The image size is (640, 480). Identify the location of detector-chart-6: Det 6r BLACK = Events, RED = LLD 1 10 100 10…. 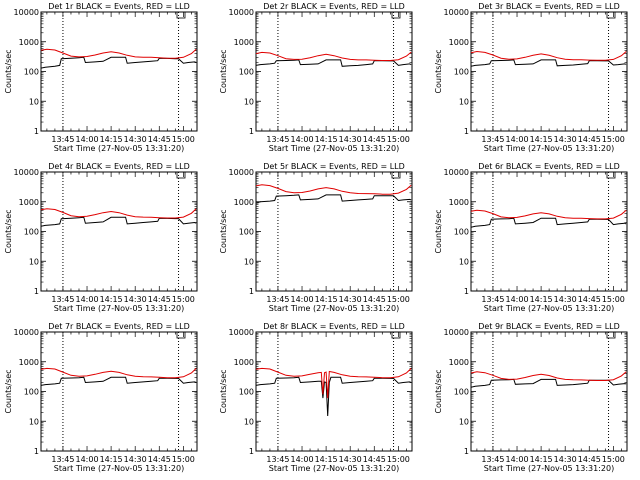
(531, 237).